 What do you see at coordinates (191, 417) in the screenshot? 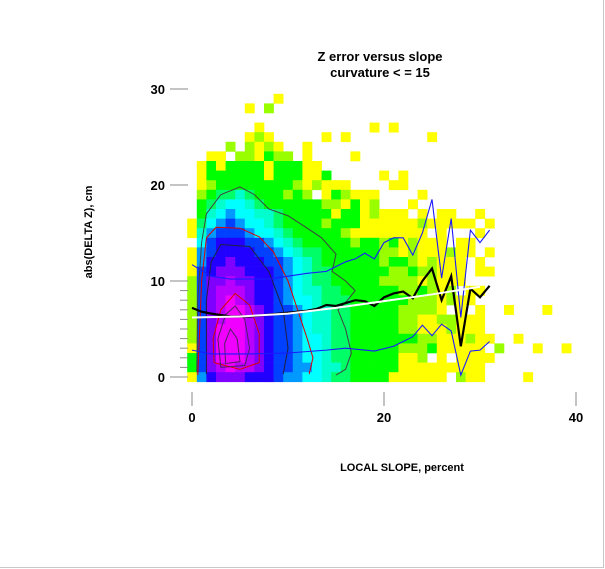
I see `x-tick-label: 0` at bounding box center [191, 417].